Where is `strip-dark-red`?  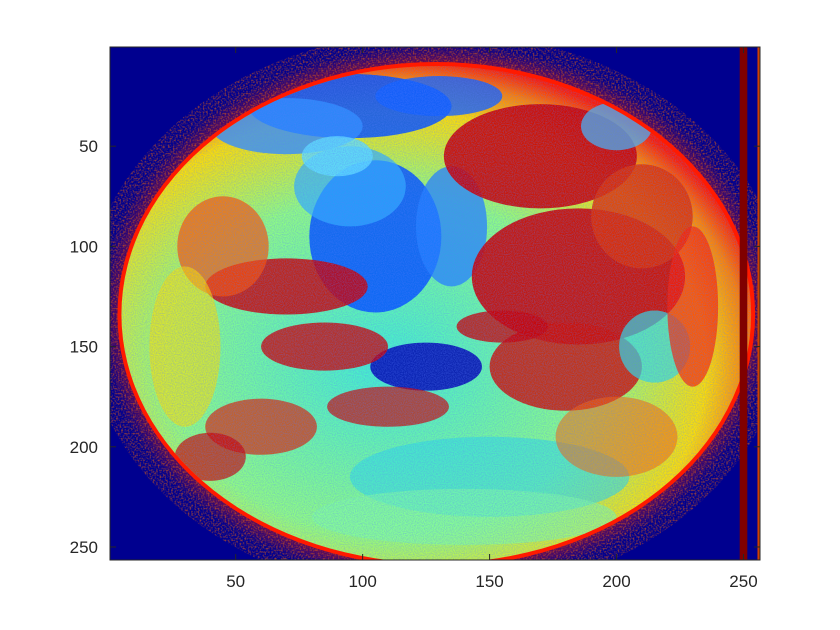
strip-dark-red is located at coordinates (743, 303).